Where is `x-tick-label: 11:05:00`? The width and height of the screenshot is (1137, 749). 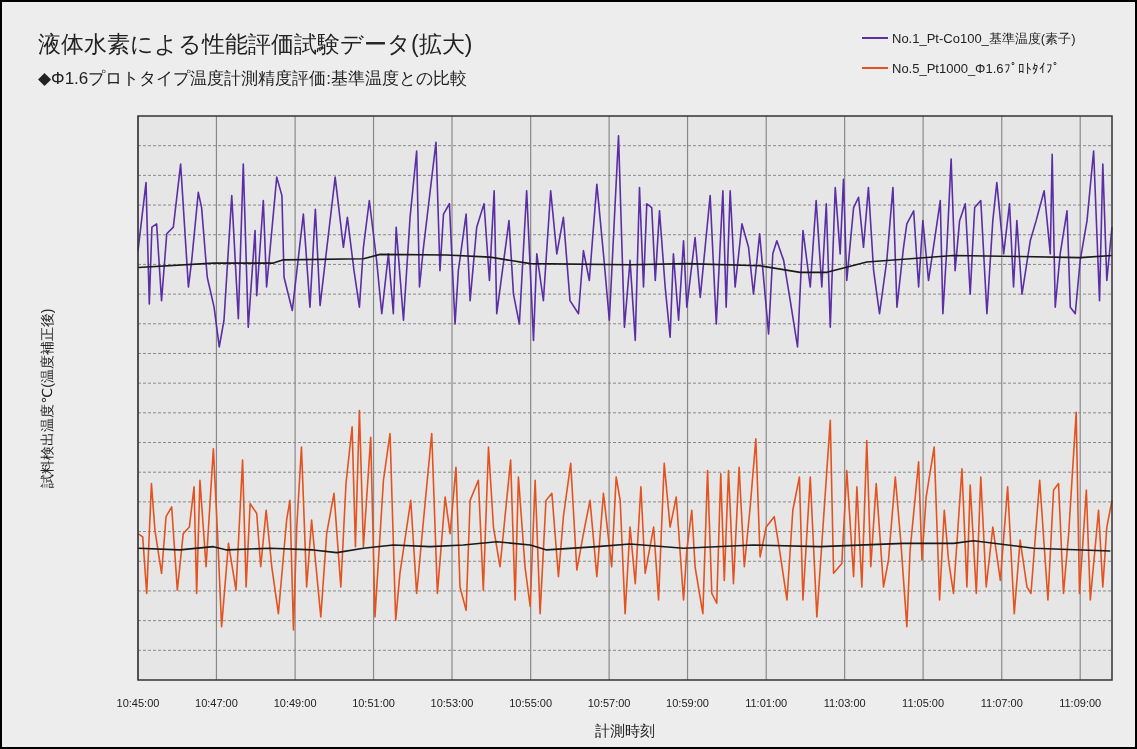 x-tick-label: 11:05:00 is located at coordinates (923, 703).